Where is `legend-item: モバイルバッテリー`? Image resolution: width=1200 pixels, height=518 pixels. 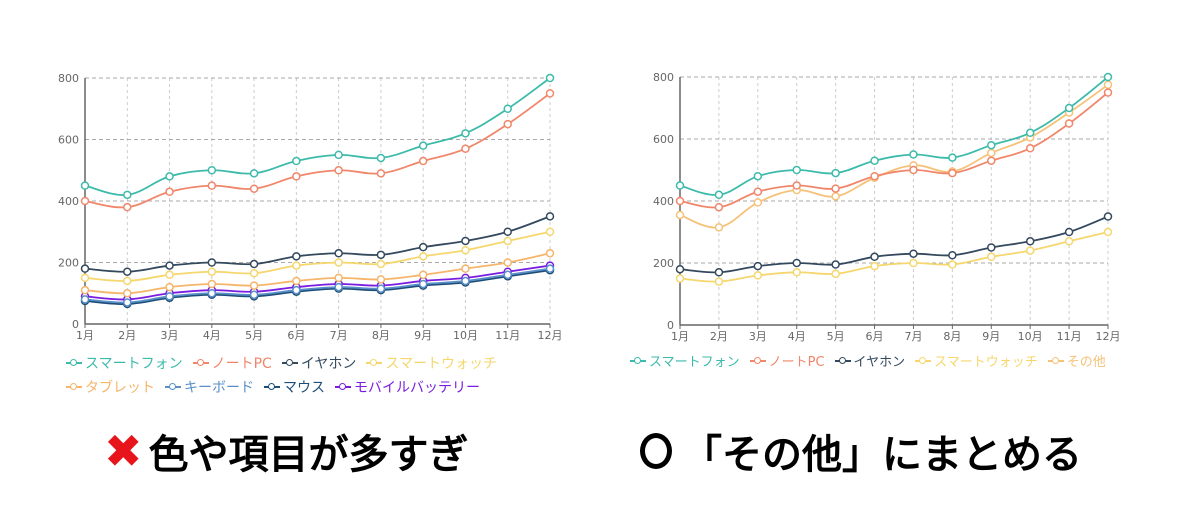 legend-item: モバイルバッテリー is located at coordinates (407, 387).